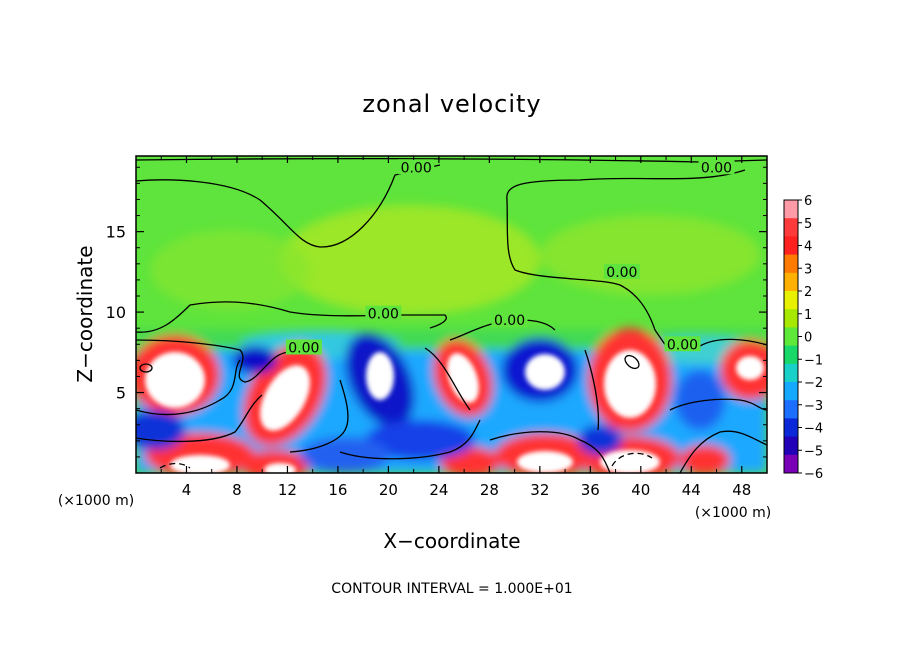 The height and width of the screenshot is (654, 904). What do you see at coordinates (451, 541) in the screenshot?
I see `x-axis-title: X−coordinate` at bounding box center [451, 541].